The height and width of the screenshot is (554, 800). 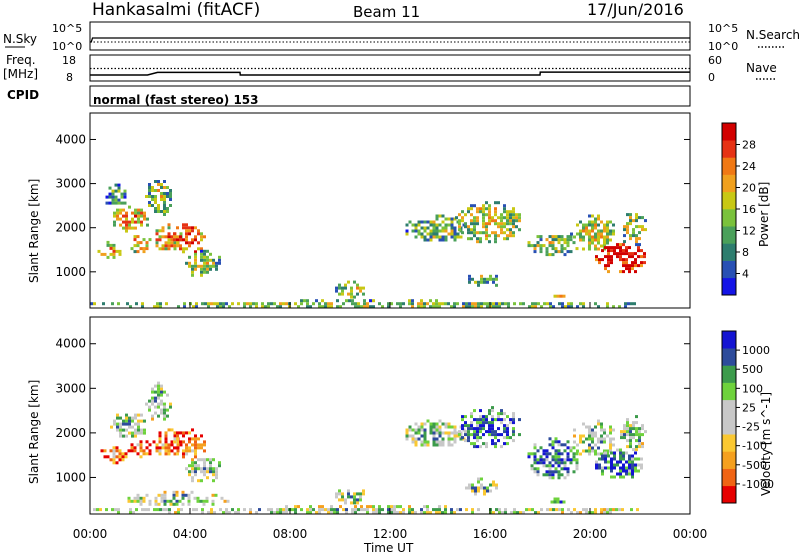 What do you see at coordinates (752, 369) in the screenshot?
I see `velocity-colorbar-tick-label: 500` at bounding box center [752, 369].